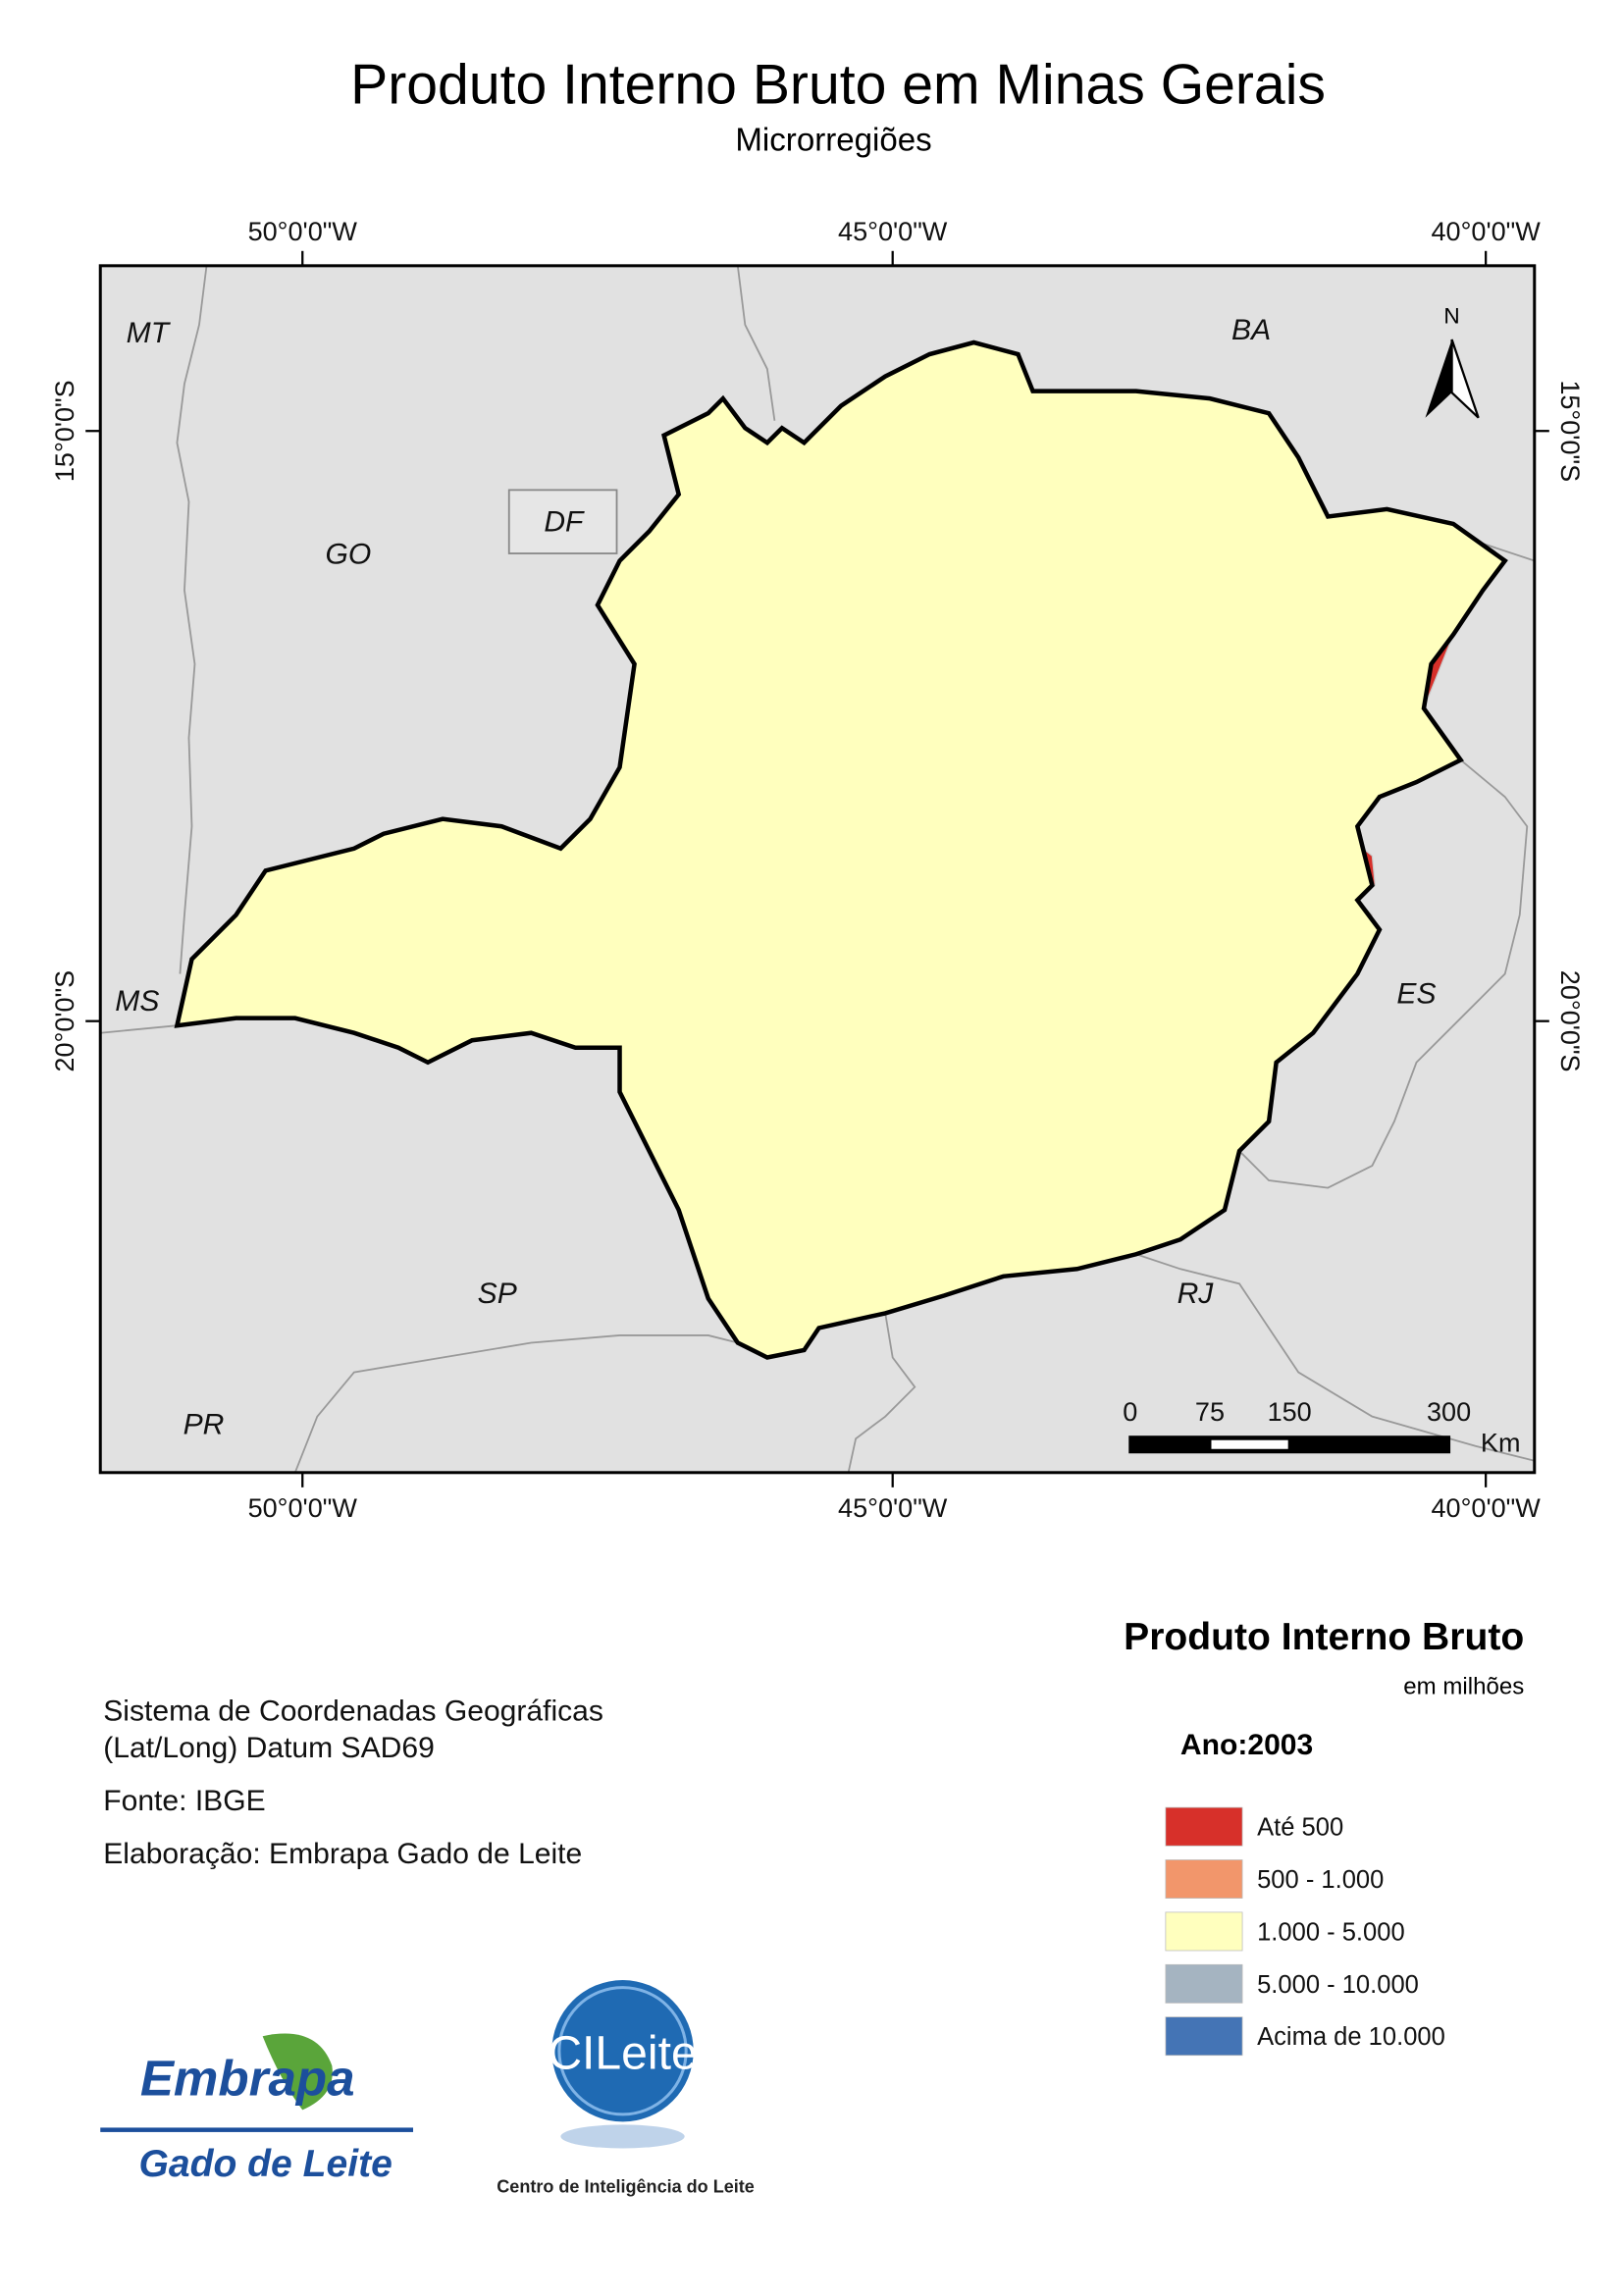 This screenshot has height=2296, width=1623. What do you see at coordinates (626, 2088) in the screenshot?
I see `cileite-logo: CILeite Centro de Inteligência do Leite` at bounding box center [626, 2088].